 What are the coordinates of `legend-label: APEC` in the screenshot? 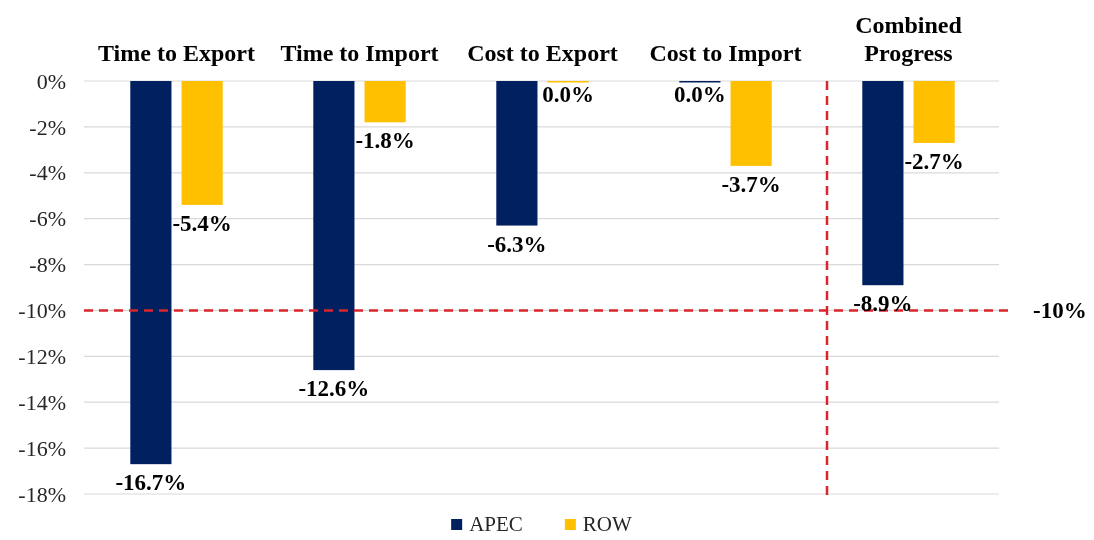 It's located at (496, 524).